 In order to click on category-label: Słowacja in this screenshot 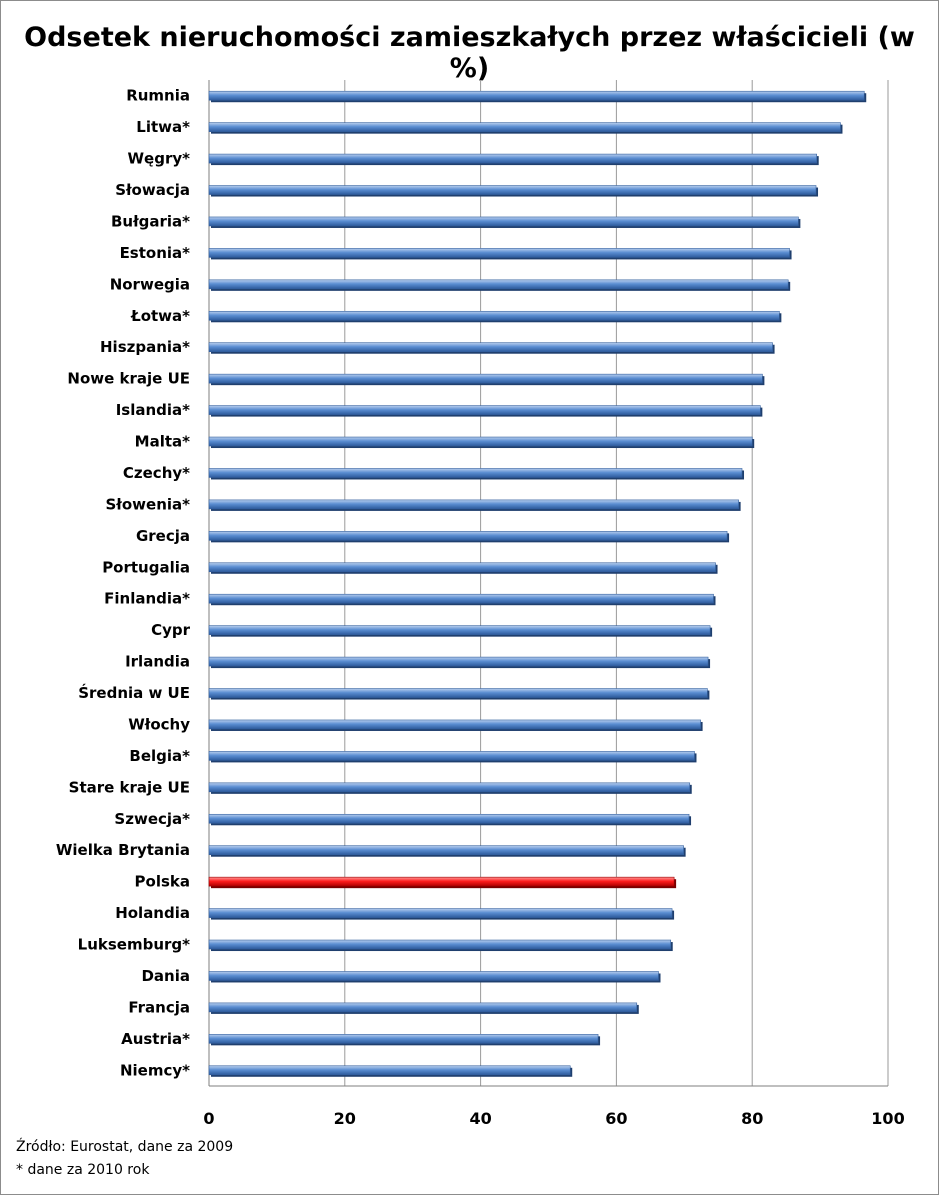, I will do `click(152, 190)`.